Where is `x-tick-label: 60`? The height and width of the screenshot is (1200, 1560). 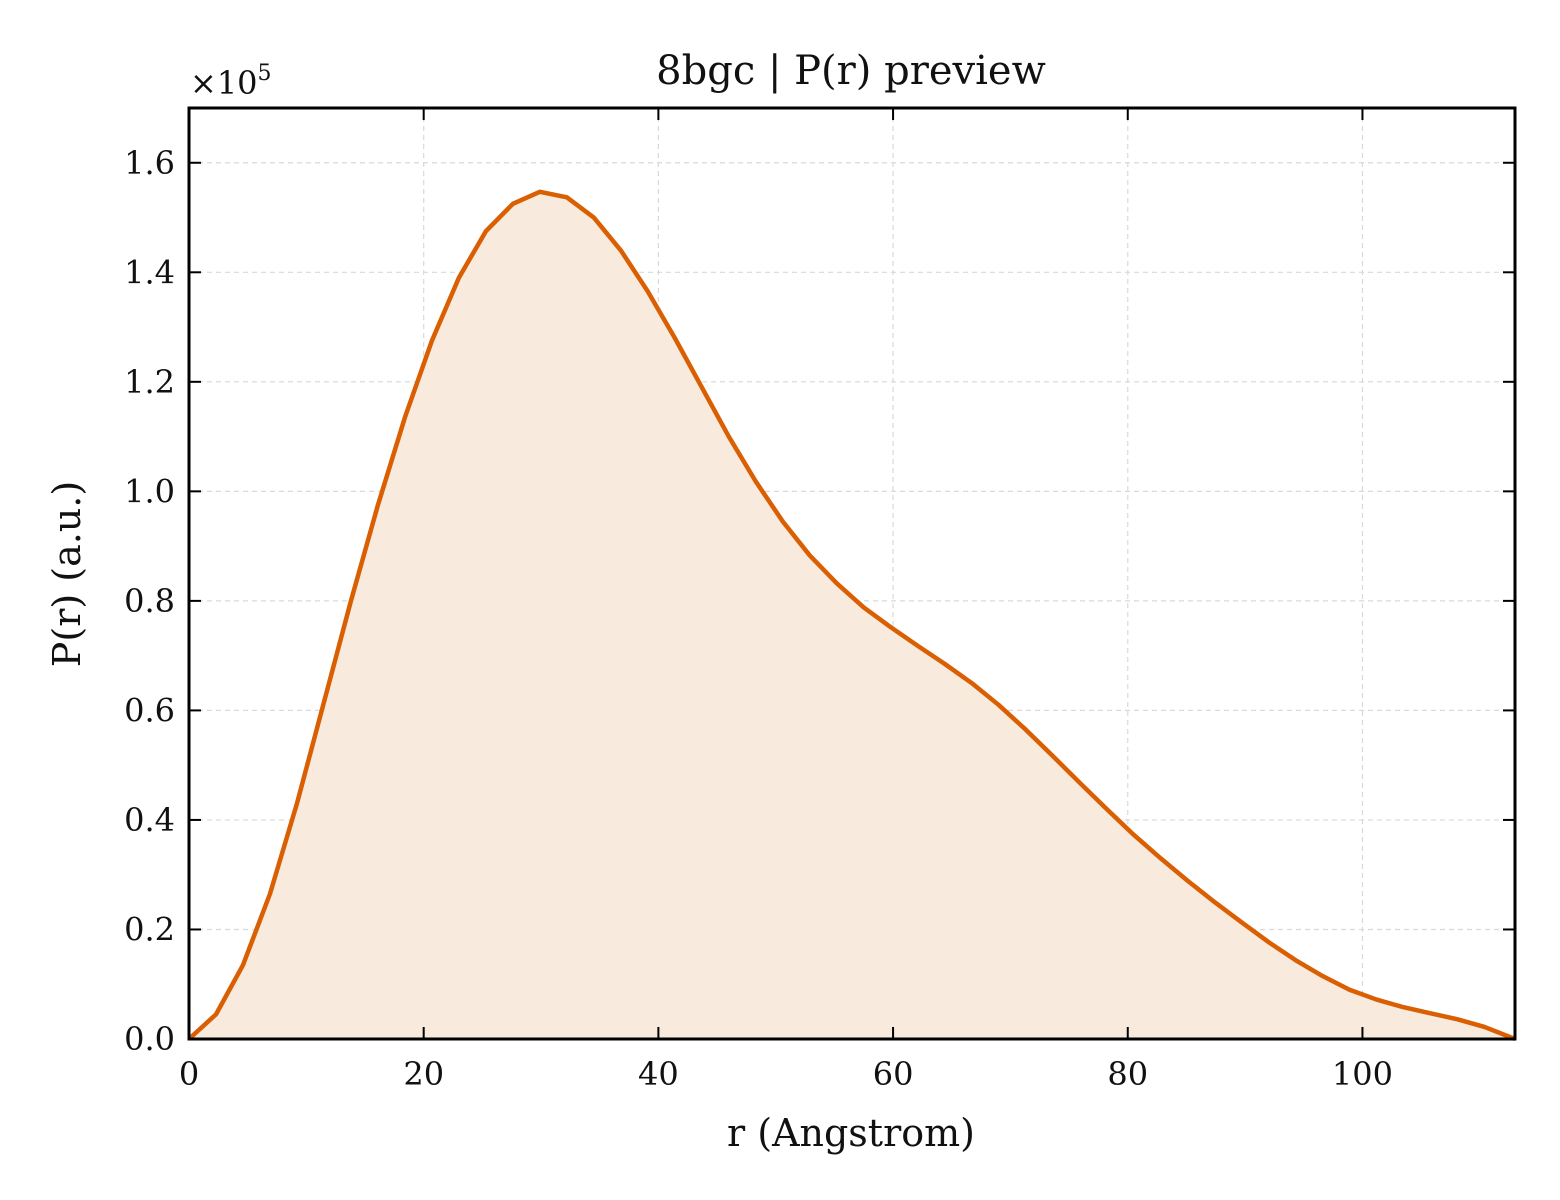 x-tick-label: 60 is located at coordinates (893, 1074).